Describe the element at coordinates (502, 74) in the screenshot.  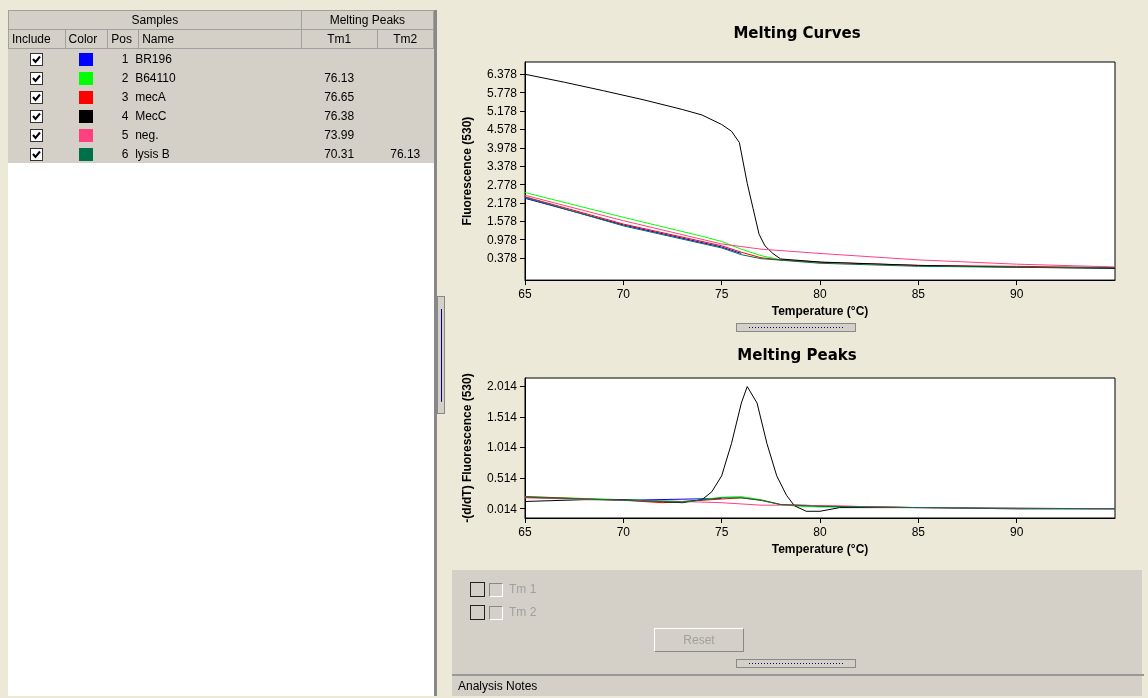
I see `y-tick-label: 6.378` at that location.